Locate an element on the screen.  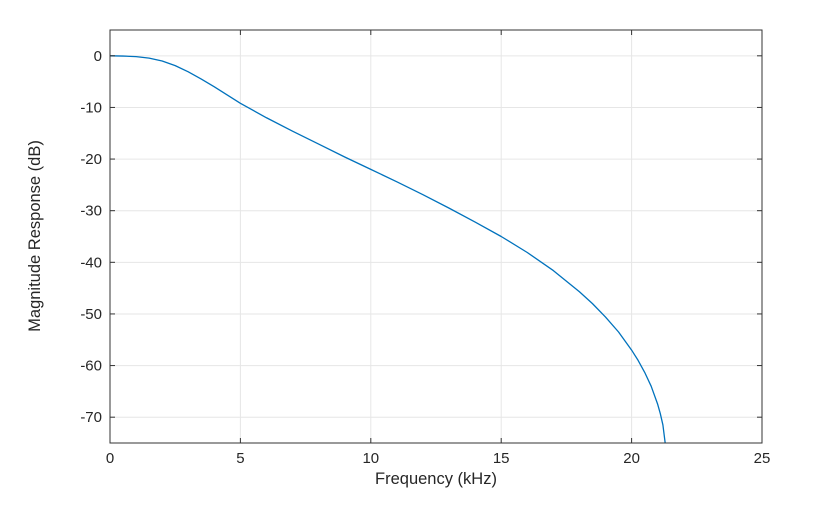
y-tick-label: -20 is located at coordinates (91, 159).